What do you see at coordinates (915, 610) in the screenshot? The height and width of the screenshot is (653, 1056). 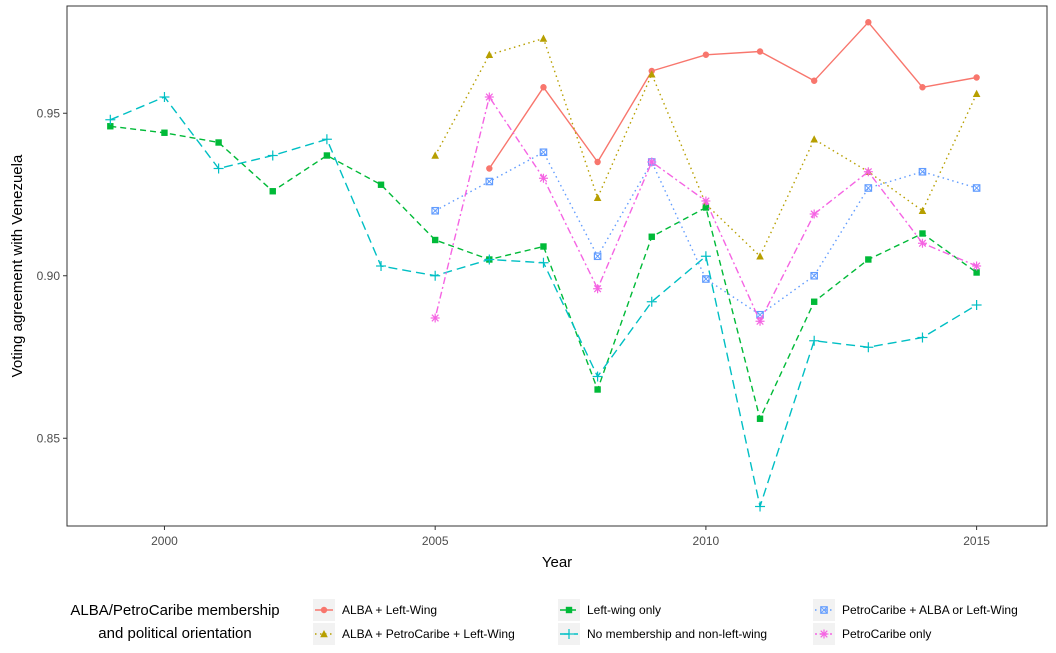 I see `legend-item: PetroCaribe + ALBA or Left-Wing` at bounding box center [915, 610].